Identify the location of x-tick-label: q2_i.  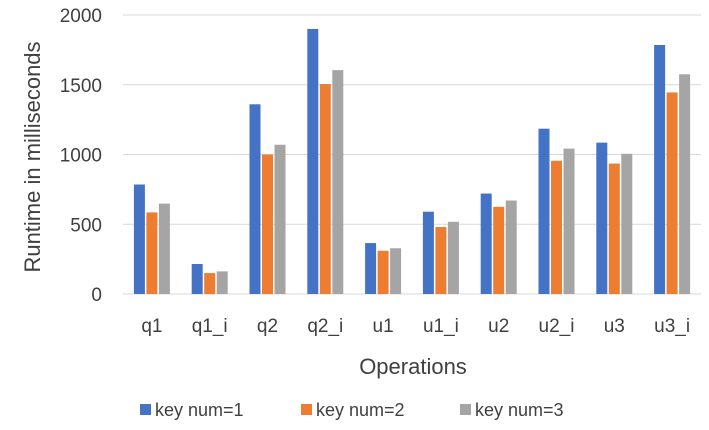
(325, 326).